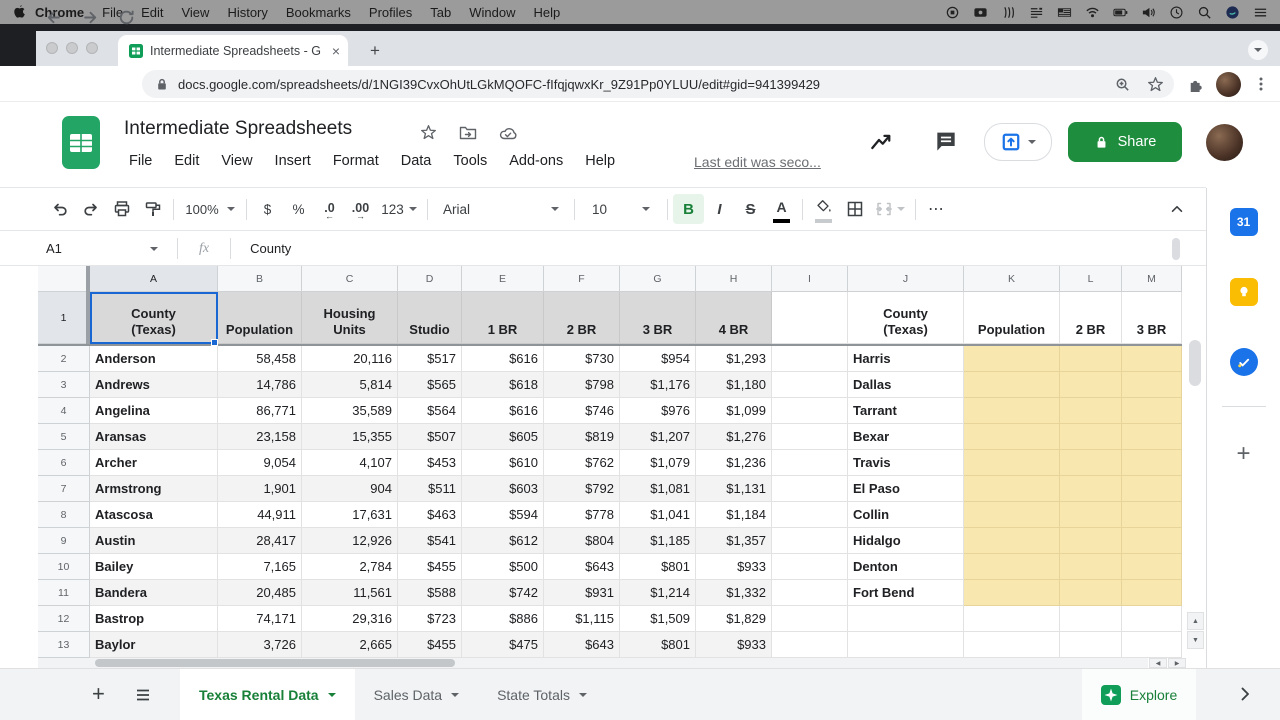 The height and width of the screenshot is (720, 1280). I want to click on browser-tab: Intermediate Spreadsheets - G ×, so click(233, 50).